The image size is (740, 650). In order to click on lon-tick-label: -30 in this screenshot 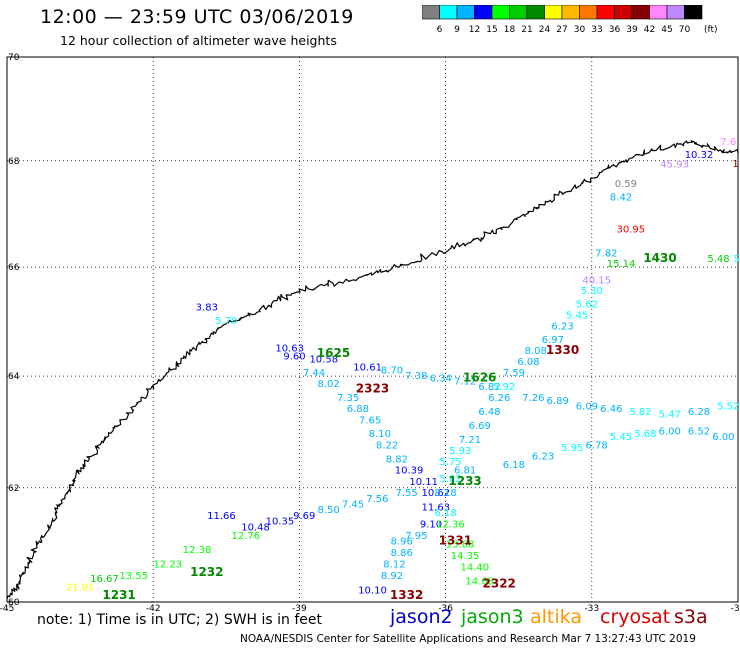, I will do `click(735, 608)`.